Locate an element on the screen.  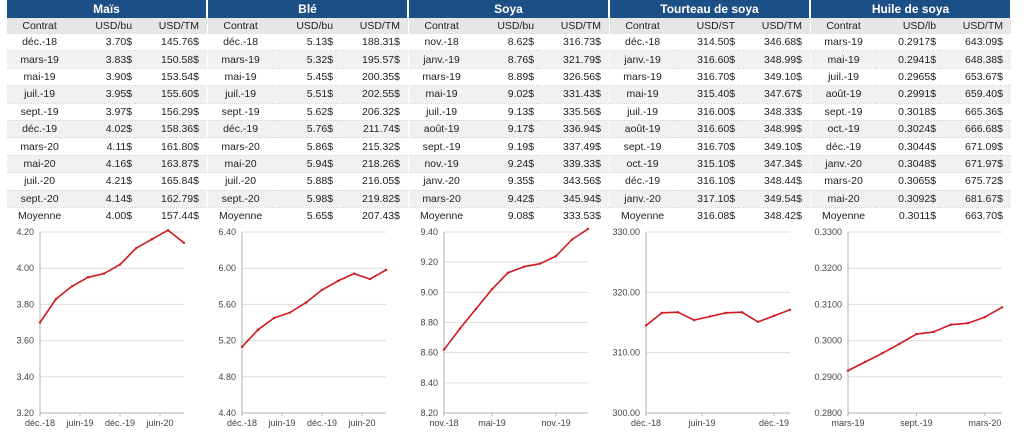
price-cell: 3.83$ is located at coordinates (104, 59).